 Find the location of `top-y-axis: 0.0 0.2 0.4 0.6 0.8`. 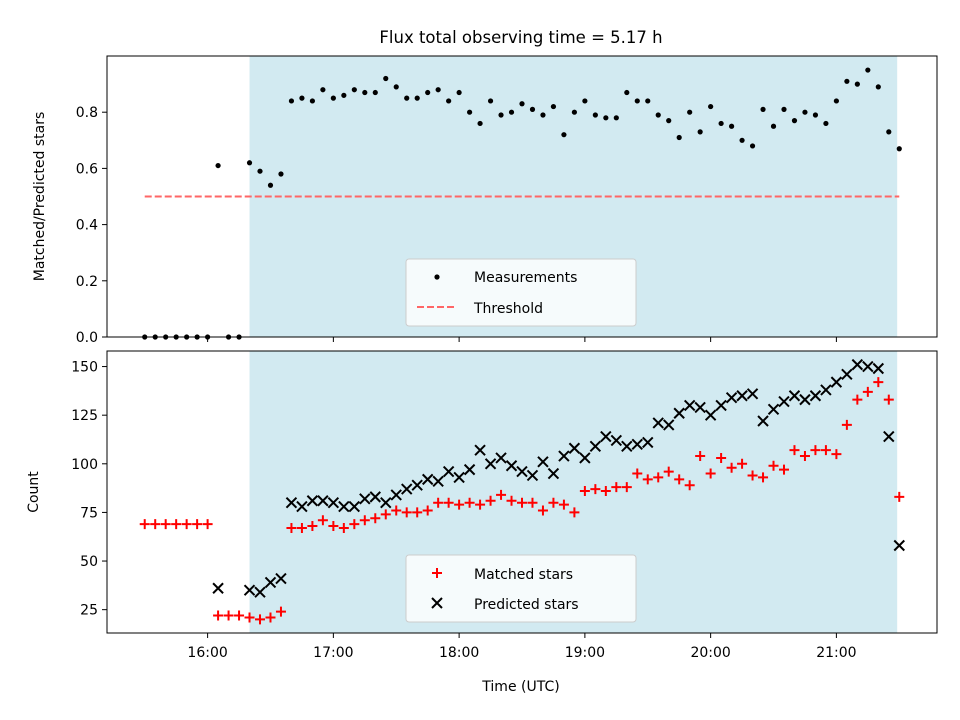

top-y-axis: 0.0 0.2 0.4 0.6 0.8 is located at coordinates (91, 225).